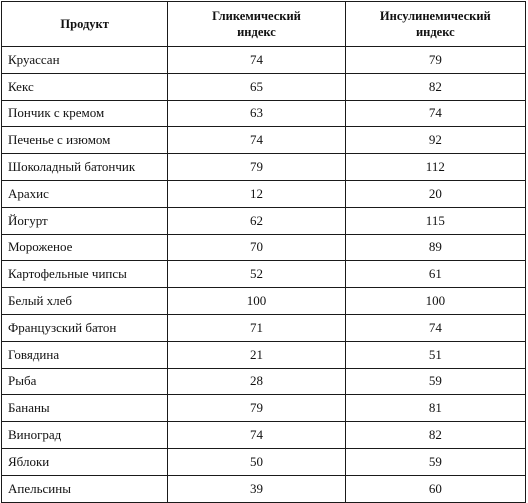  I want to click on header-glycemic-line1: Гликемический, so click(256, 16).